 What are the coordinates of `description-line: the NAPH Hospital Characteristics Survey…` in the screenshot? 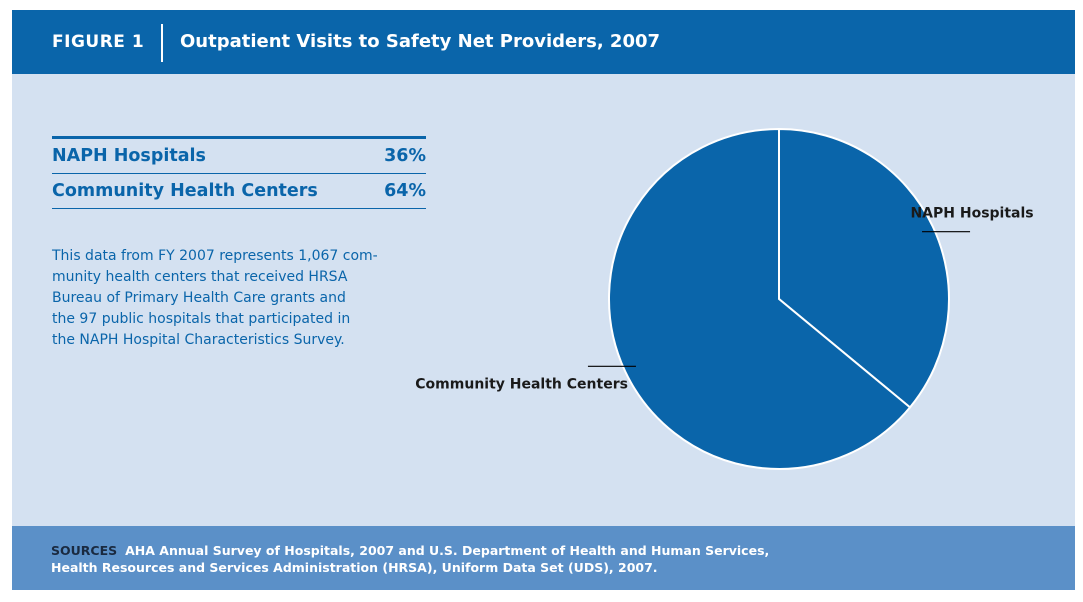 It's located at (198, 340).